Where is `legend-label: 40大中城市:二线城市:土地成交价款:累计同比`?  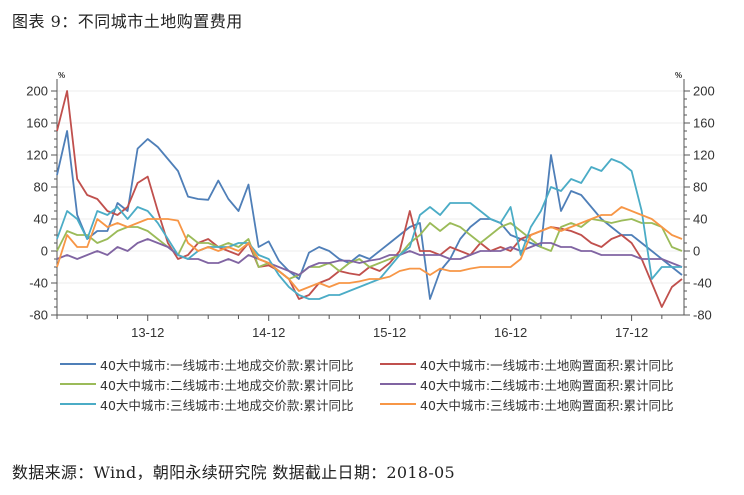
legend-label: 40大中城市:二线城市:土地成交价款:累计同比 is located at coordinates (227, 385).